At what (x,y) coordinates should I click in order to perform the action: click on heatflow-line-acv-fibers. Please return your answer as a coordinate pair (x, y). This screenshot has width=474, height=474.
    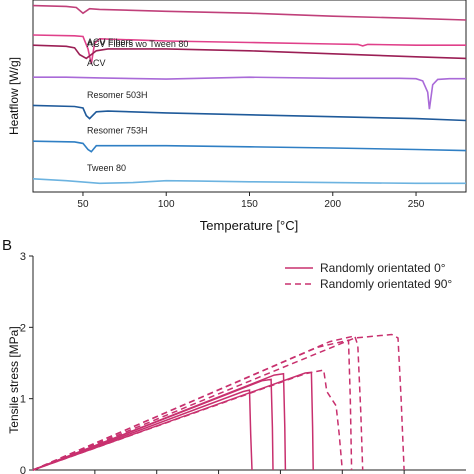
    Looking at the image, I should click on (249, 52).